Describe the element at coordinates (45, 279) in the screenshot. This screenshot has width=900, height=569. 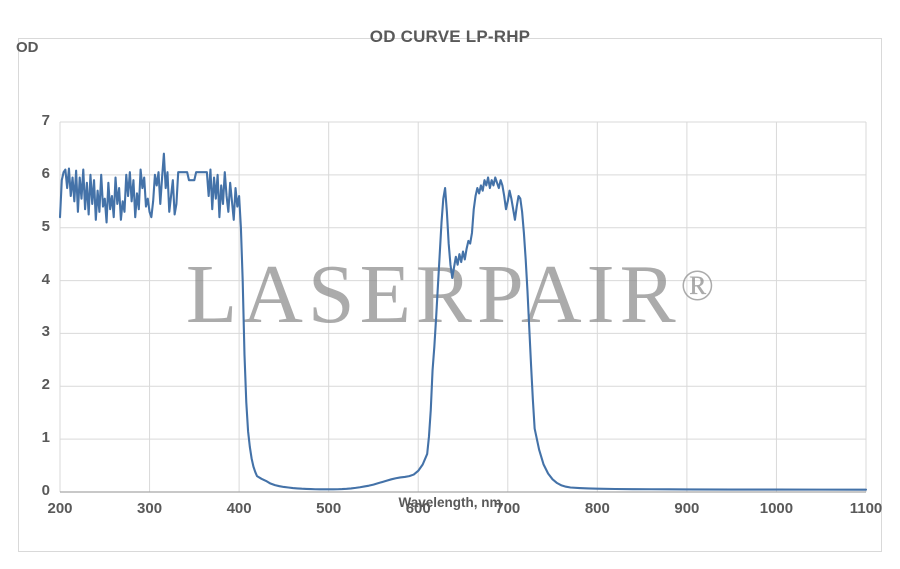
I see `y-tick-label: 4` at that location.